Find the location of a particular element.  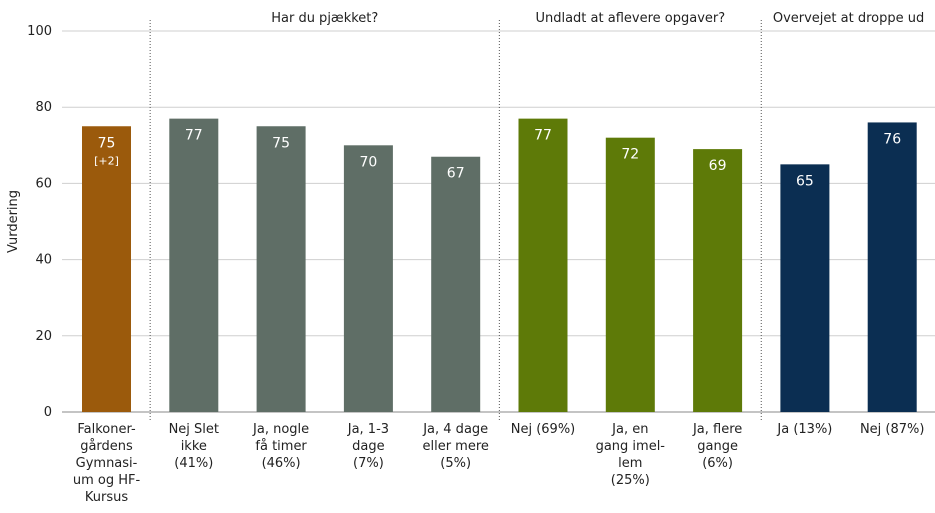

bar-change-label: [+2] is located at coordinates (106, 160).